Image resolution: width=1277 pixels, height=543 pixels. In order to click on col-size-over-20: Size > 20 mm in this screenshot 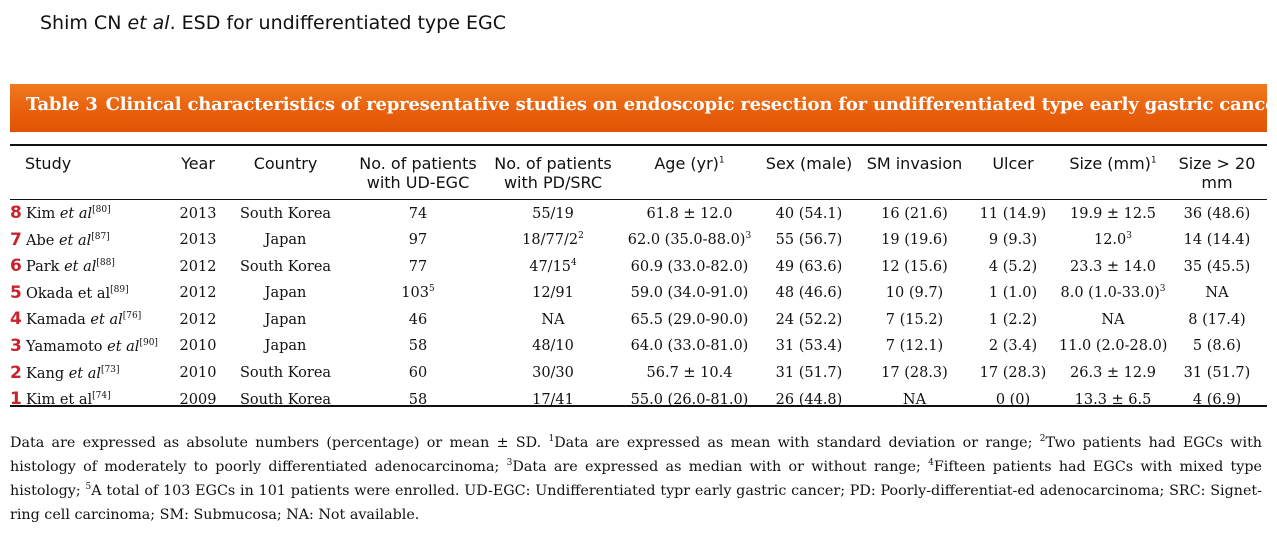, I will do `click(1217, 173)`.